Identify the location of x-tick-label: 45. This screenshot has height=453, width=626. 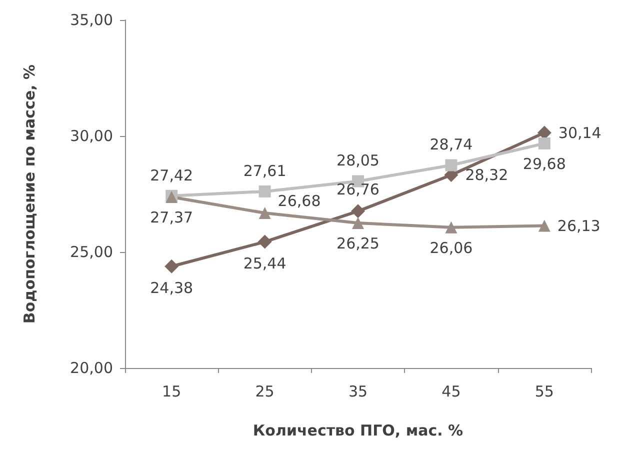
(451, 391).